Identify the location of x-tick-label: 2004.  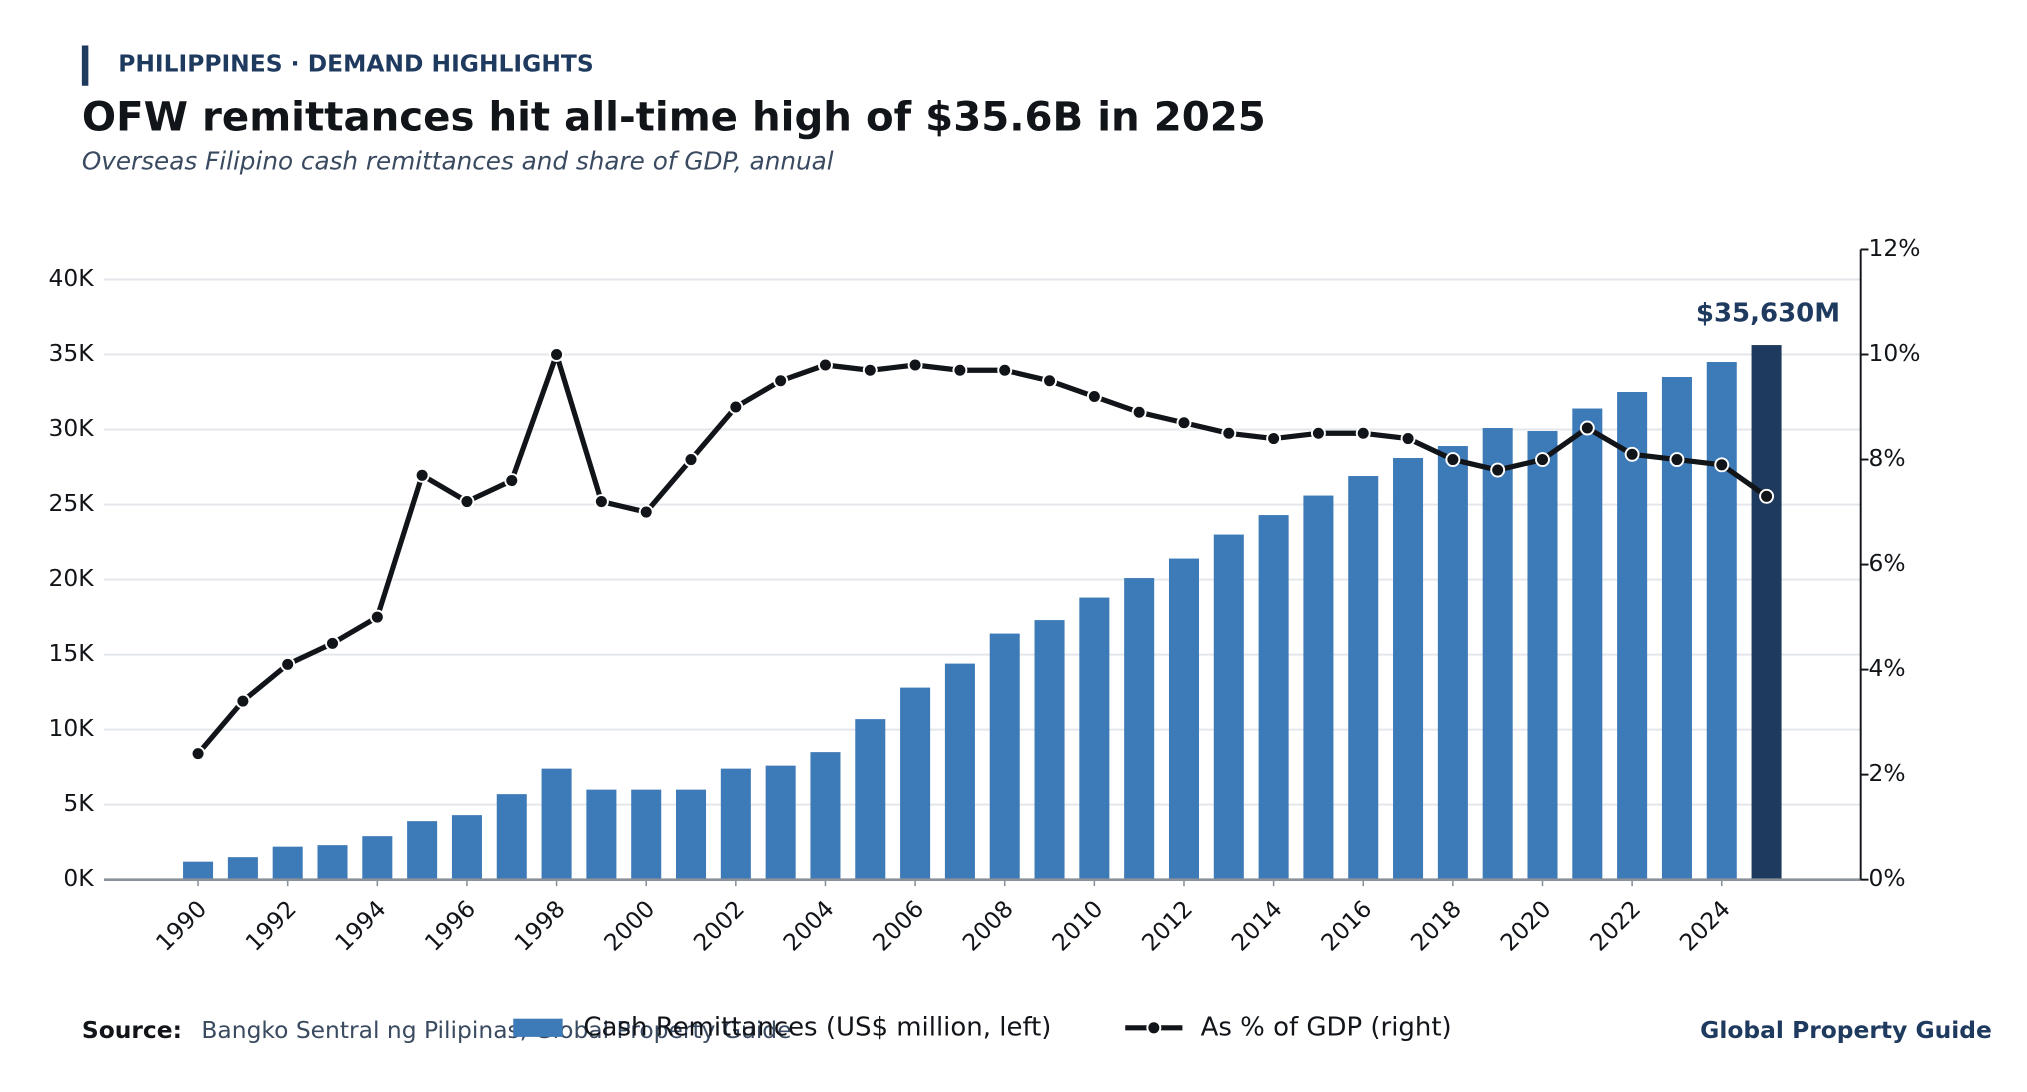
(809, 926).